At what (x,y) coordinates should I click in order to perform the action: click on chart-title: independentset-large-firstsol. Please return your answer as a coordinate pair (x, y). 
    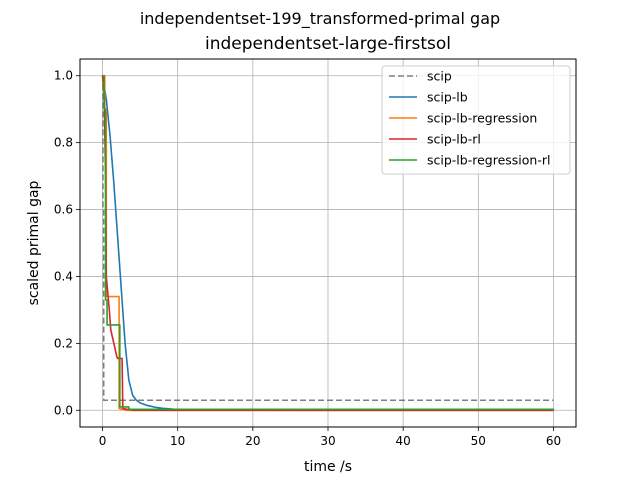
    Looking at the image, I should click on (328, 44).